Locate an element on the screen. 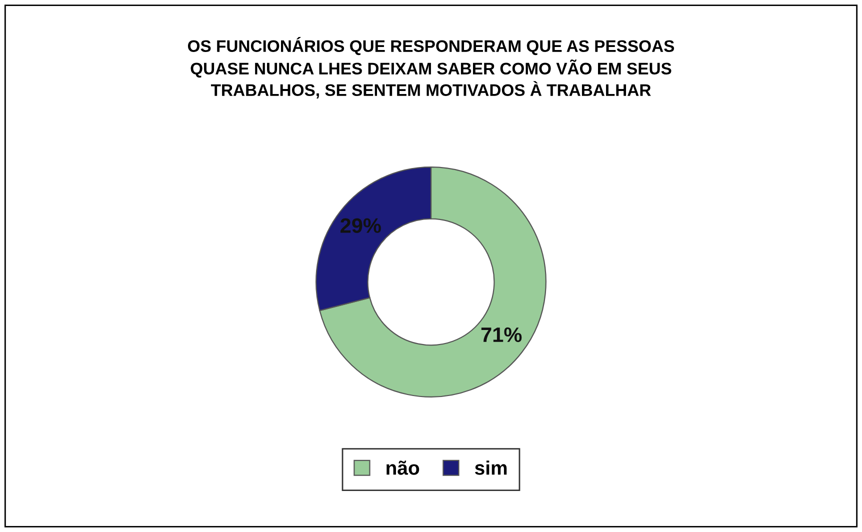  donut-slice is located at coordinates (432, 282).